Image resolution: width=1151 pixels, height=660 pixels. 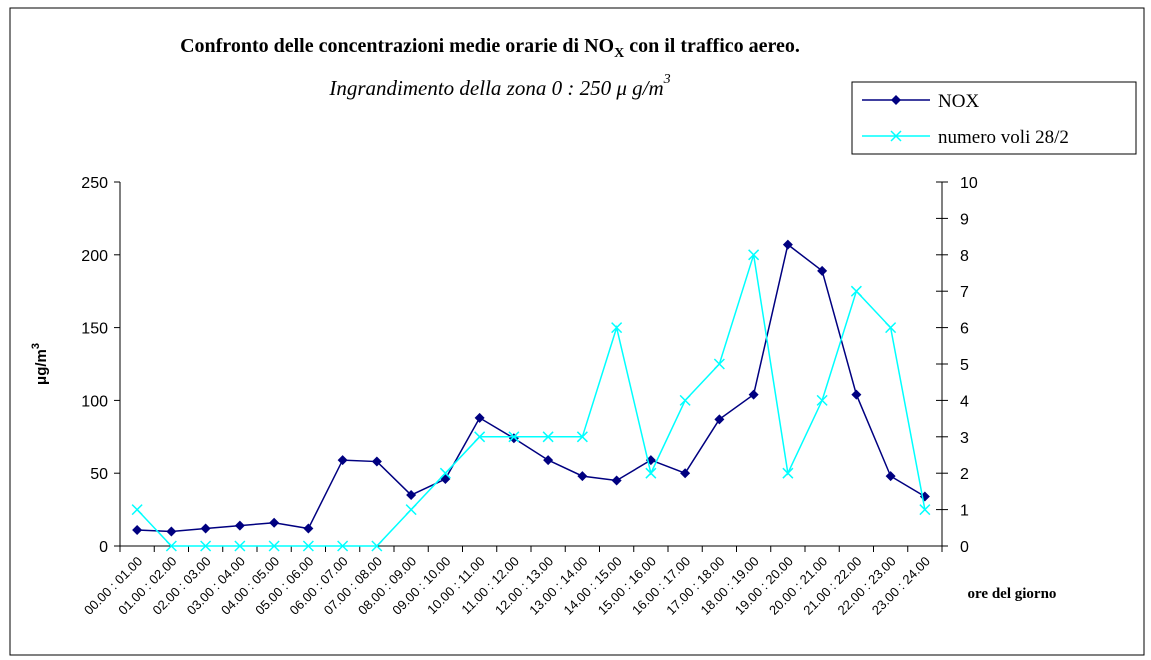 I want to click on y2-tick-label: 10, so click(x=969, y=183).